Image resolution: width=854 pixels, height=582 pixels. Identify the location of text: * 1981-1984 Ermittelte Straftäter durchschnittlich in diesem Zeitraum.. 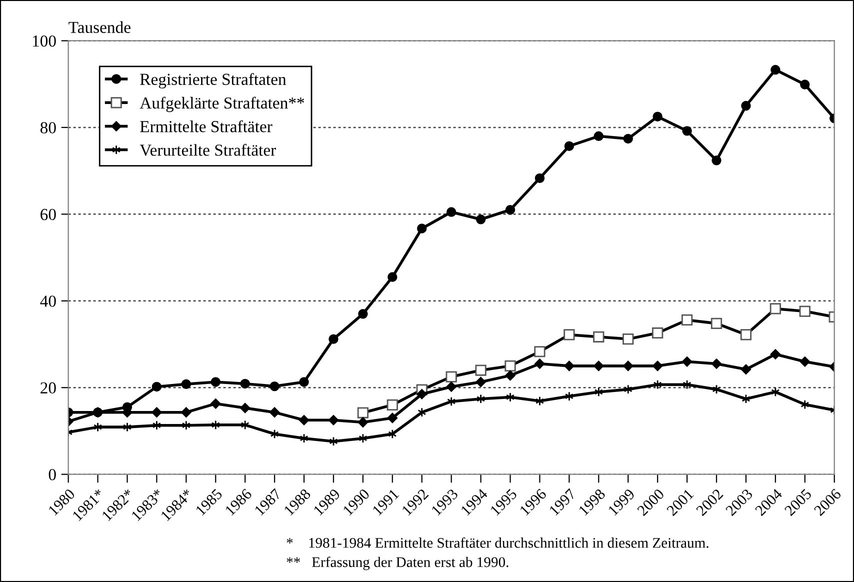
(497, 542).